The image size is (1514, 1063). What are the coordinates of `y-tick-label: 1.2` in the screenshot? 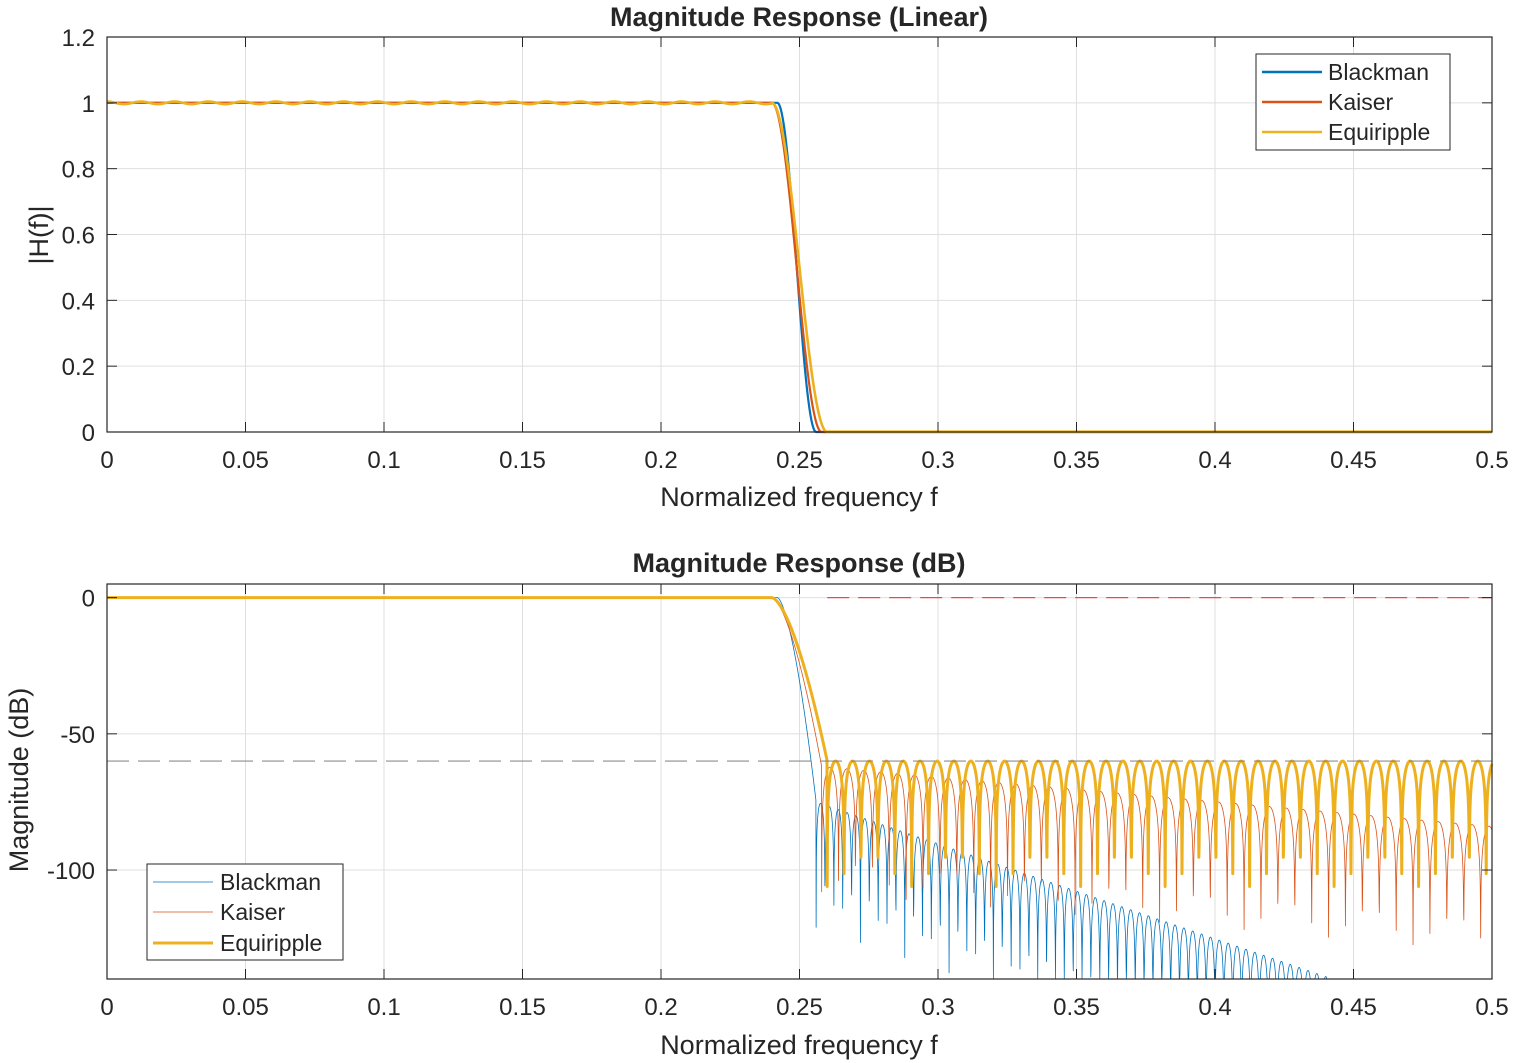 It's located at (78, 38).